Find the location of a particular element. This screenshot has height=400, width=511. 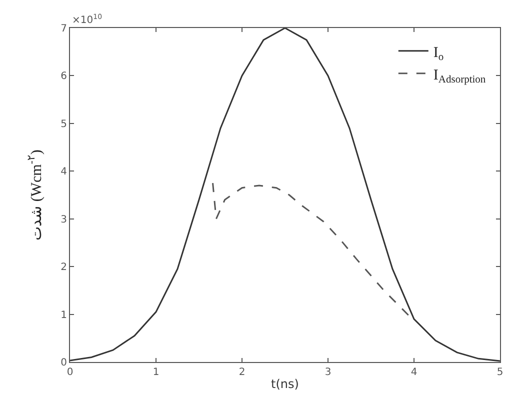

y-tick-label: 4 is located at coordinates (63, 172).